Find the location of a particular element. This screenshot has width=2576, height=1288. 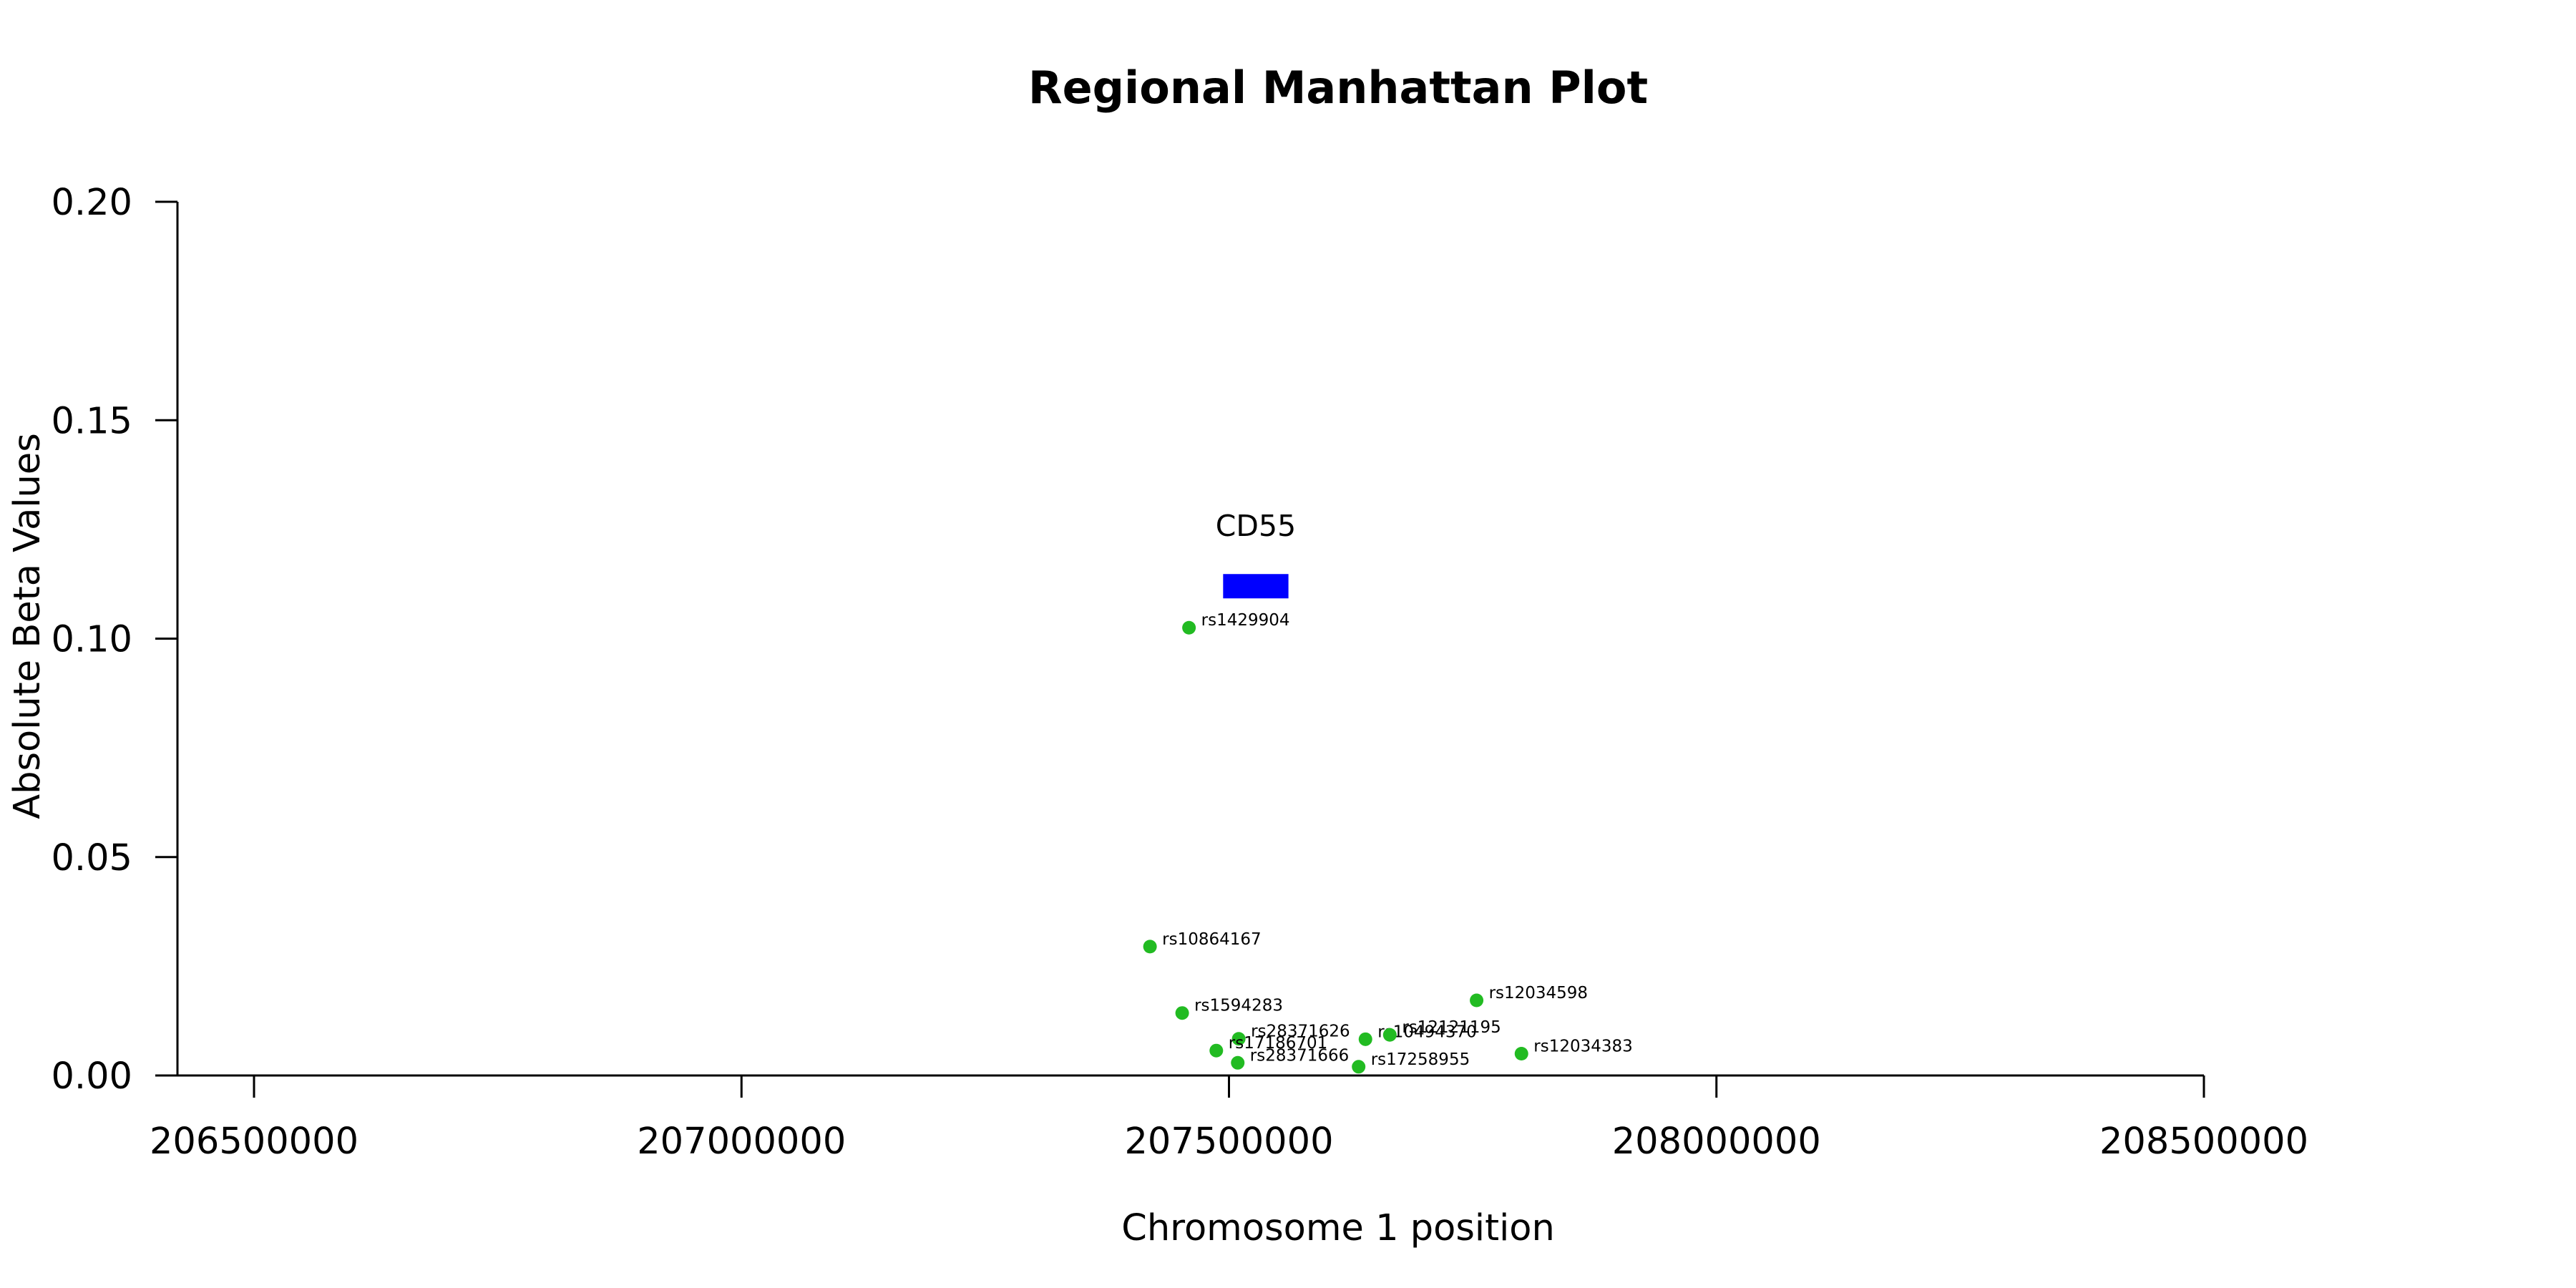

y-tick-label: 0.00 is located at coordinates (91, 1076).